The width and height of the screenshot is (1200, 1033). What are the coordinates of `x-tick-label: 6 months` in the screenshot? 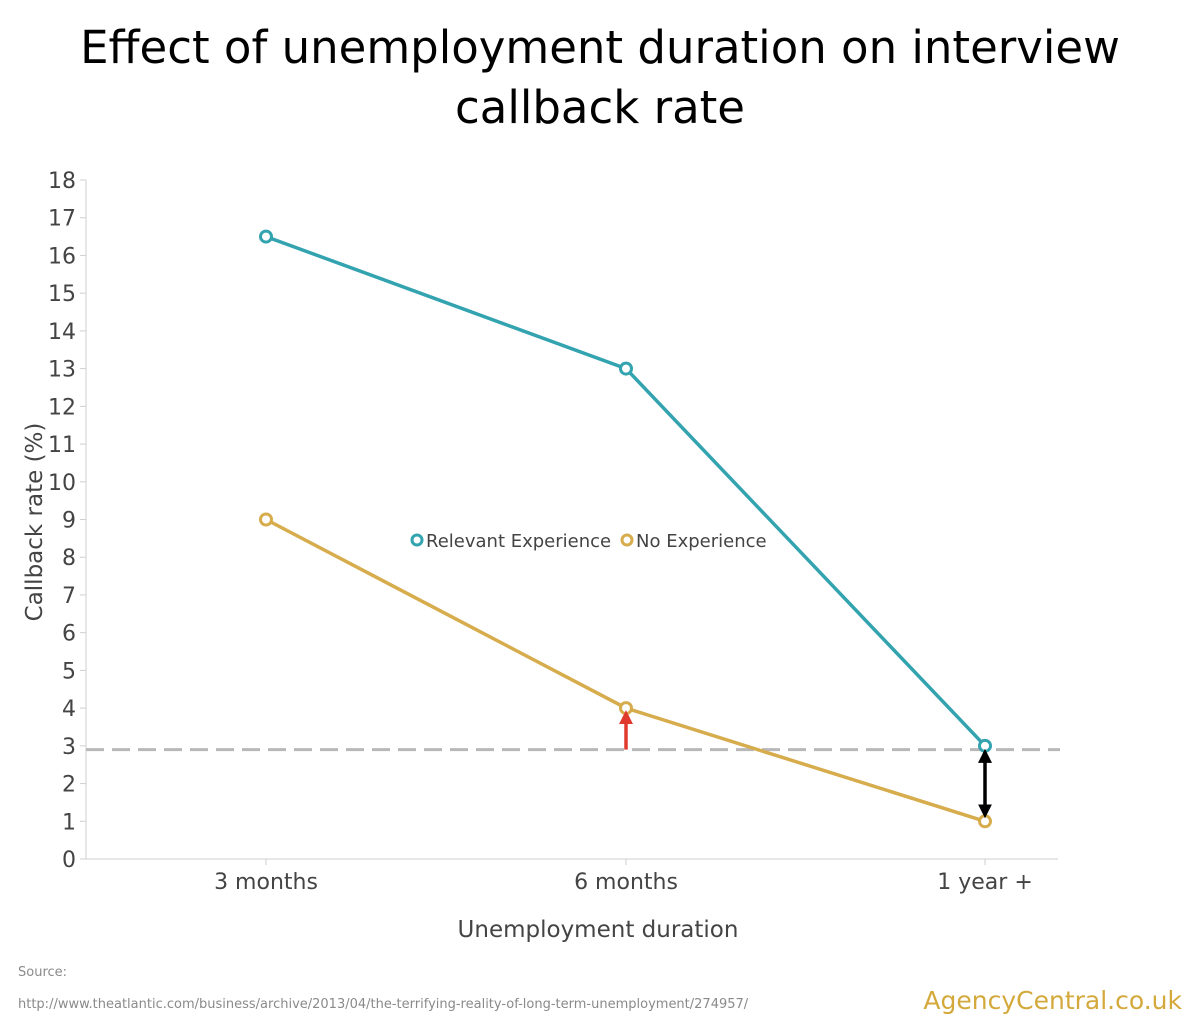 It's located at (626, 882).